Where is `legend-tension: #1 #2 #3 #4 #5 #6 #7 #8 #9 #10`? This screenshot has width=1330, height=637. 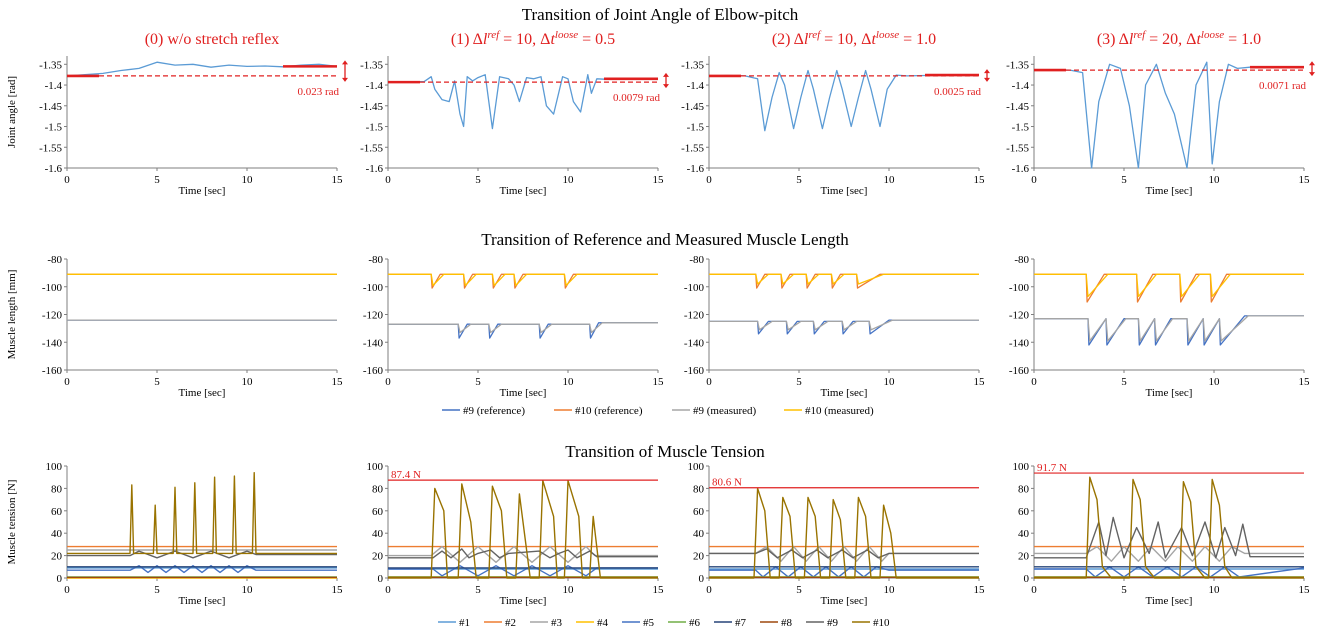
legend-tension: #1 #2 #3 #4 #5 #6 #7 #8 #9 #10 is located at coordinates (664, 623).